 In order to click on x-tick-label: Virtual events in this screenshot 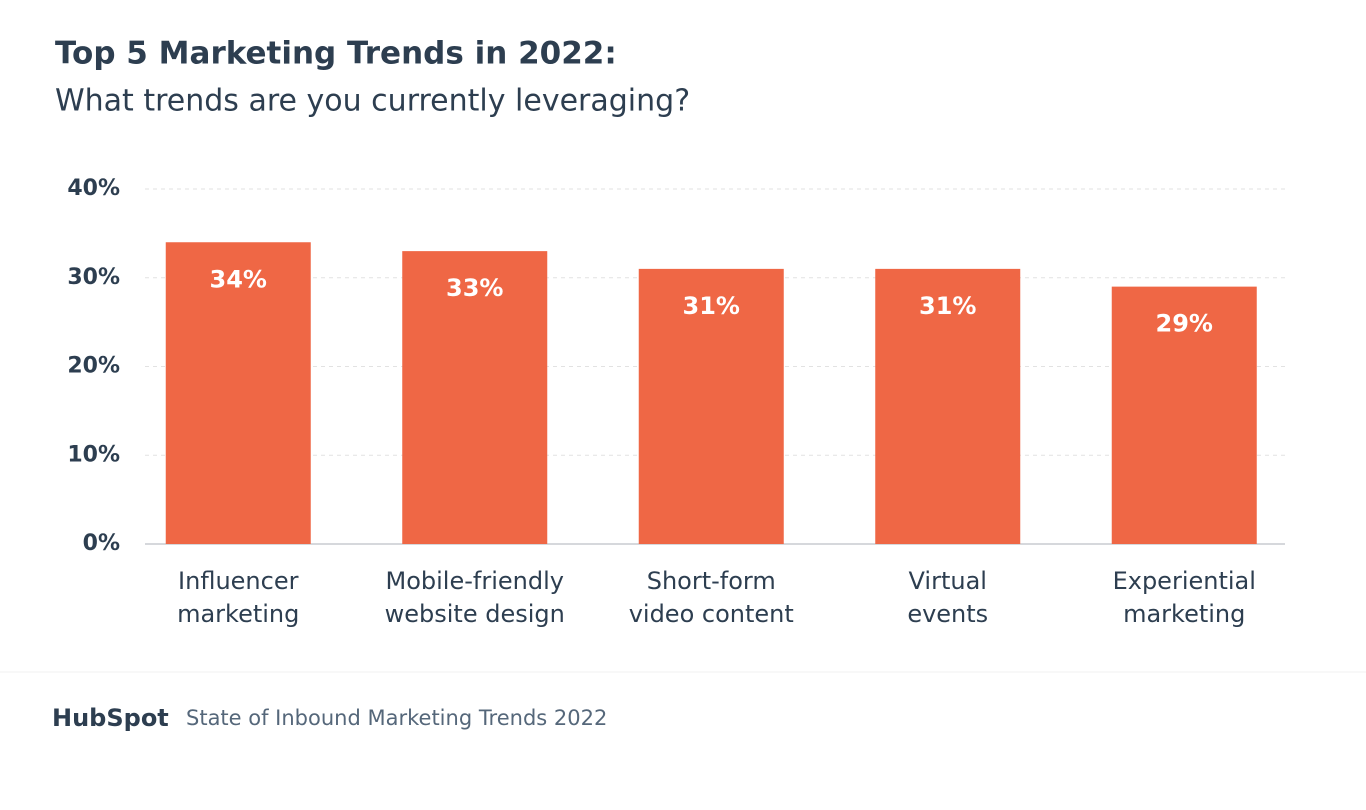, I will do `click(948, 597)`.